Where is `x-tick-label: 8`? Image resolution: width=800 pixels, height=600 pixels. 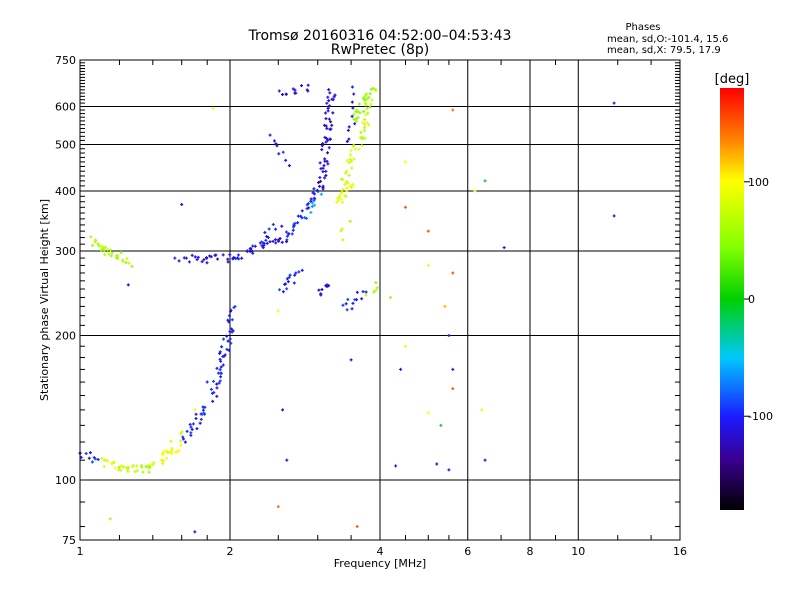
x-tick-label: 8 is located at coordinates (530, 551).